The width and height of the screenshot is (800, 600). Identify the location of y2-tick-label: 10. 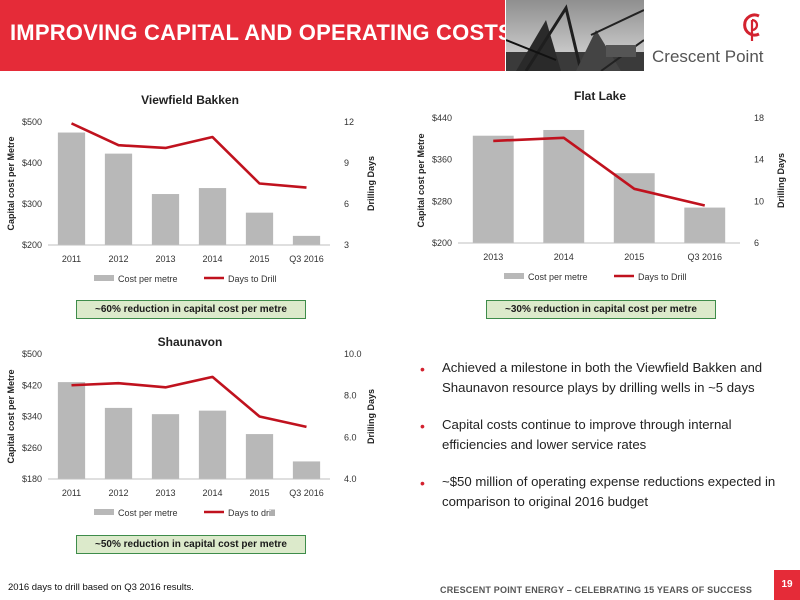
(759, 201).